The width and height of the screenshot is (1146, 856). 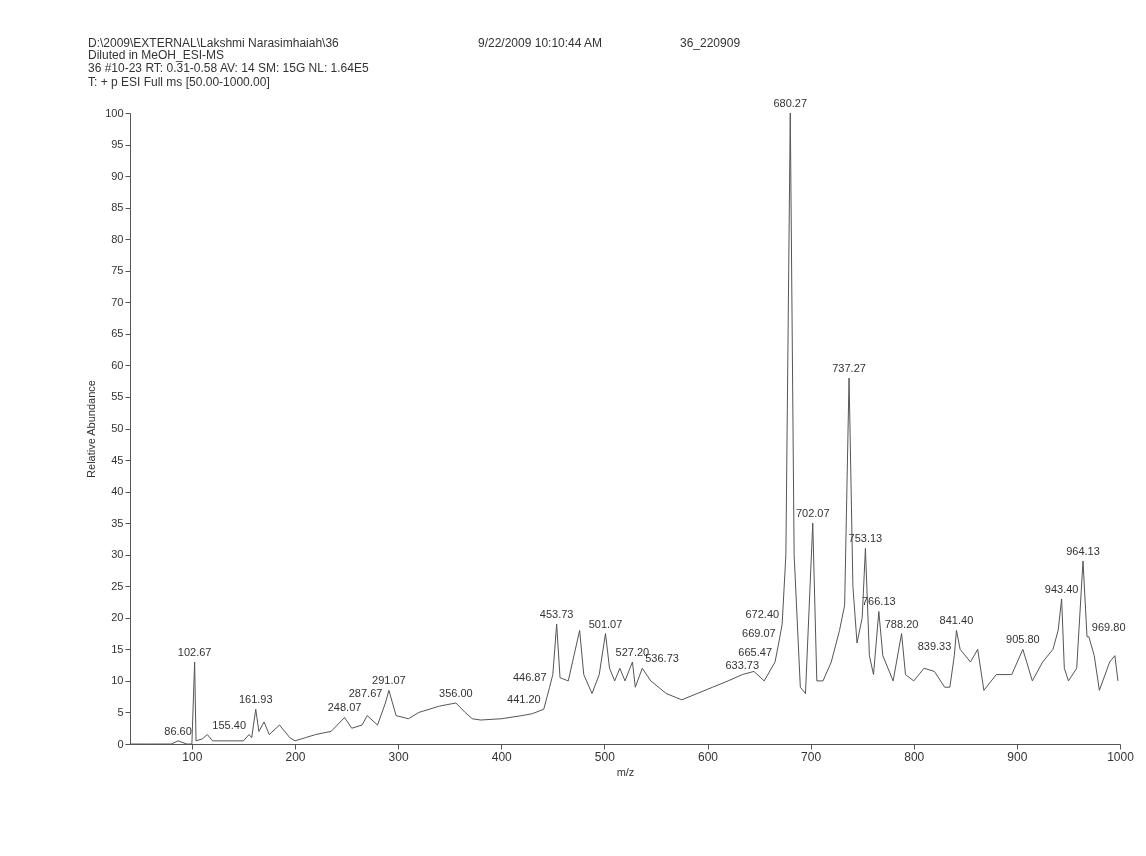 I want to click on annotation: 86.60, so click(x=178, y=730).